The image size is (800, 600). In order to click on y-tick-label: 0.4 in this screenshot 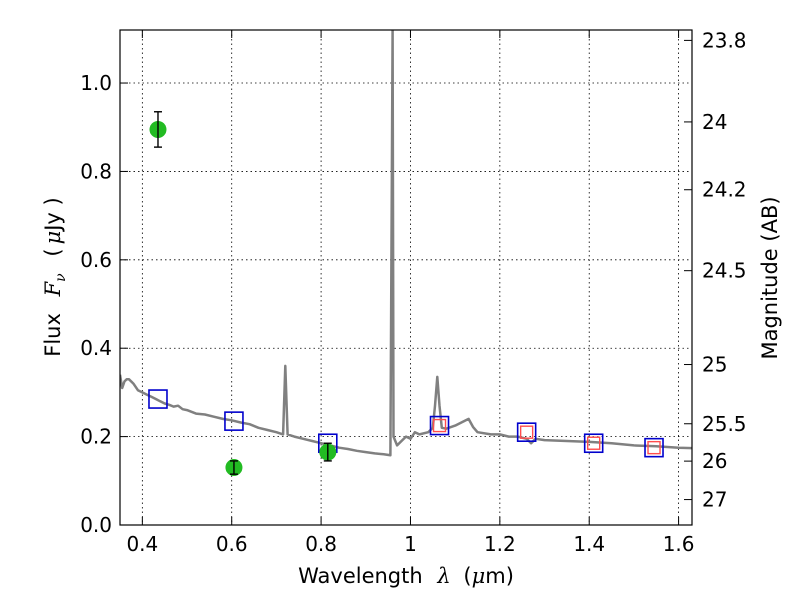, I will do `click(96, 348)`.